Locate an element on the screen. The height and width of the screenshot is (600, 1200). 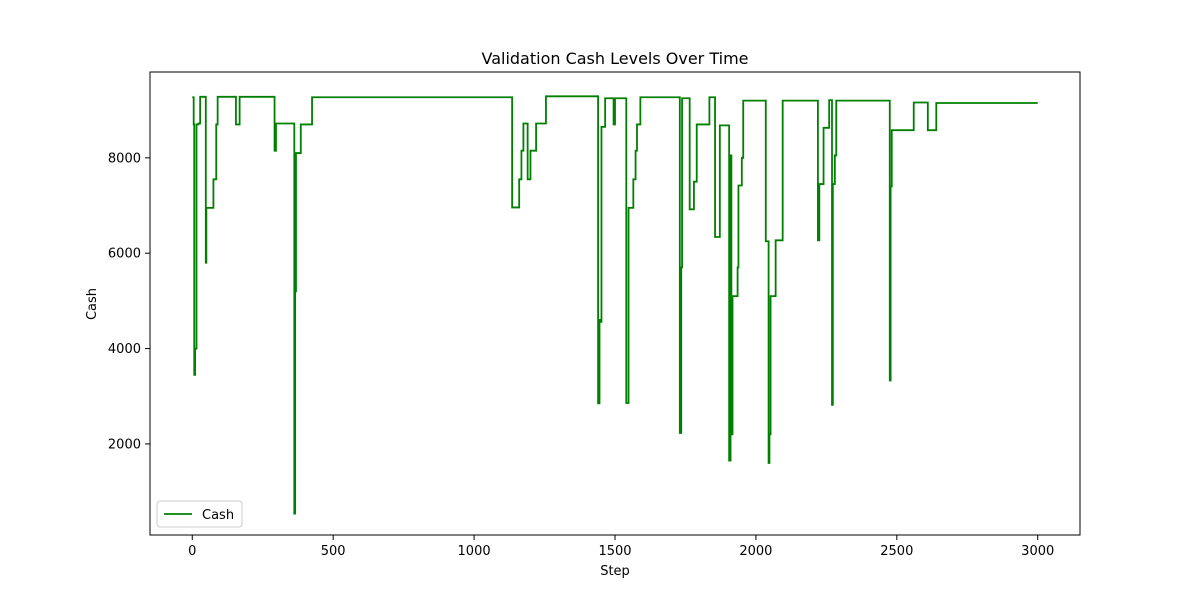
x-tick-label: 500 is located at coordinates (333, 551).